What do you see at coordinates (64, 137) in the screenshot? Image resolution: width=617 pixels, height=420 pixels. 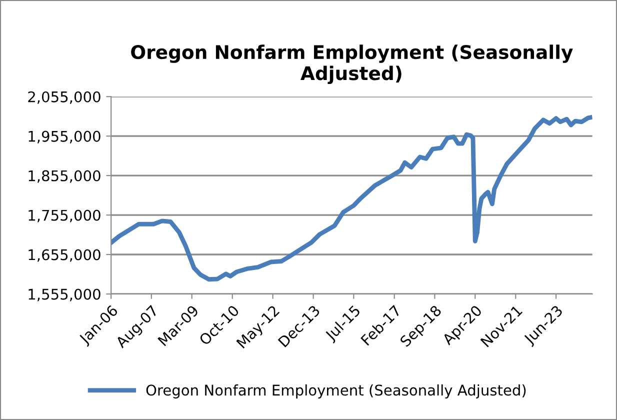 I see `y-tick-label: 1,955,000` at bounding box center [64, 137].